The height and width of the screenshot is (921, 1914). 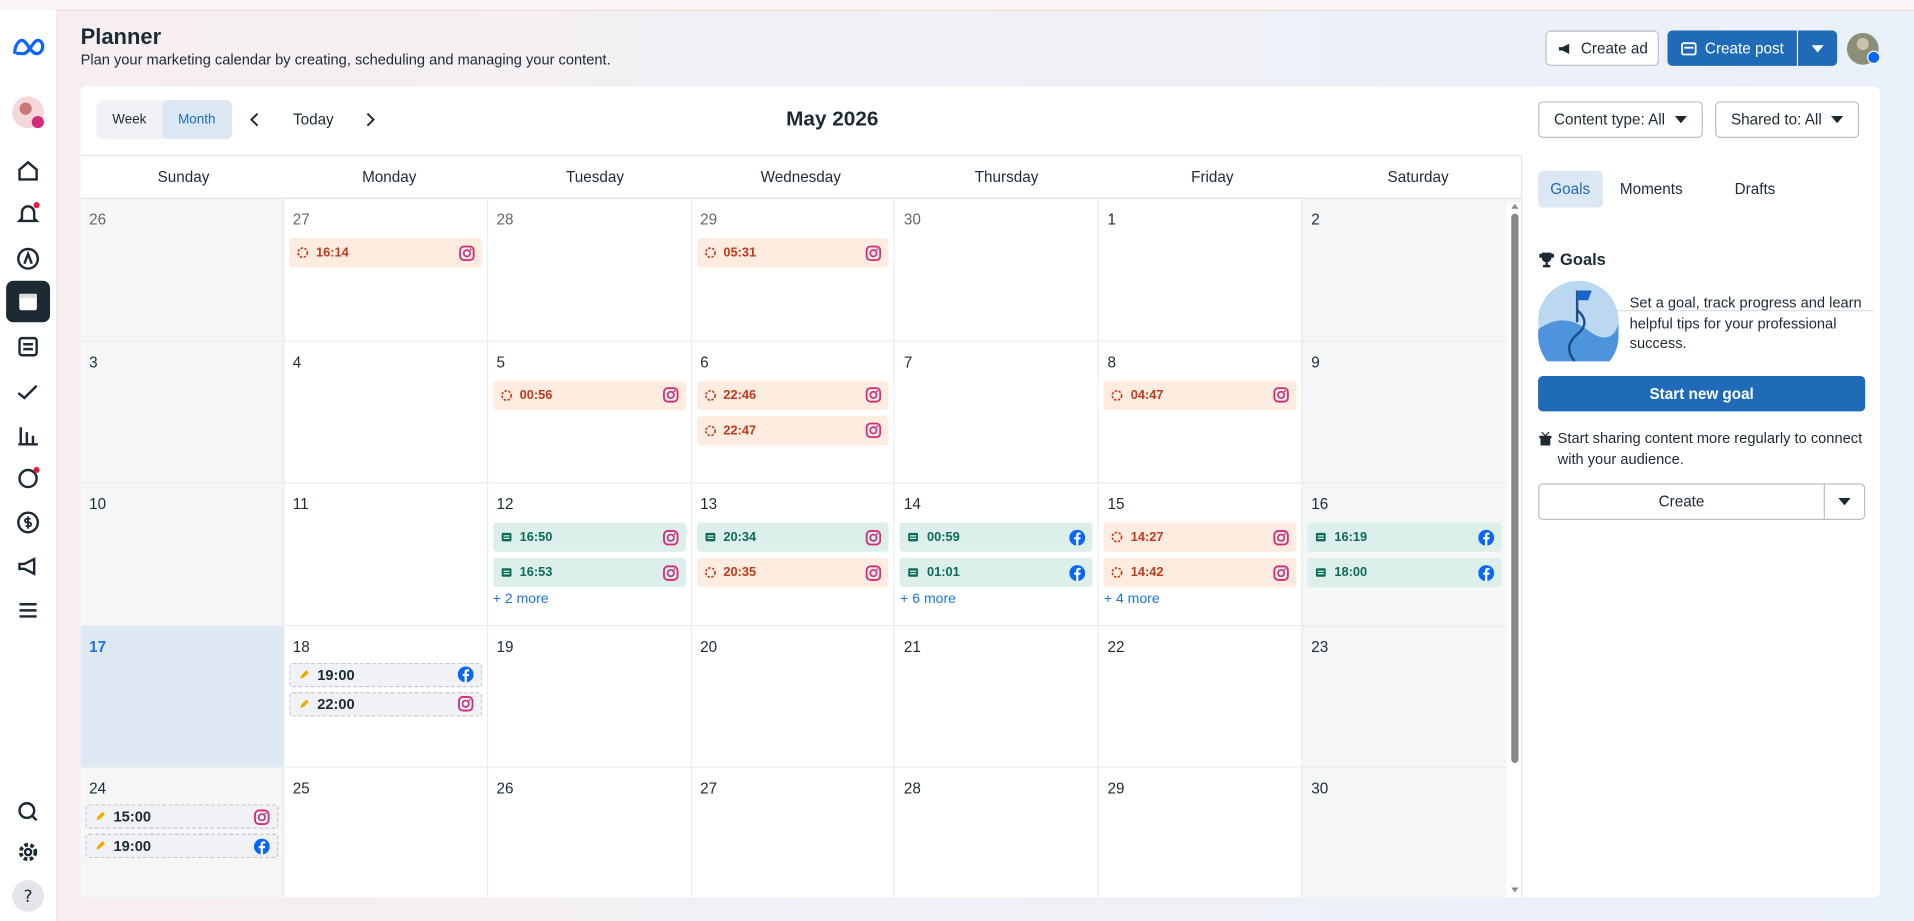 What do you see at coordinates (1200, 270) in the screenshot?
I see `day-cell: 1` at bounding box center [1200, 270].